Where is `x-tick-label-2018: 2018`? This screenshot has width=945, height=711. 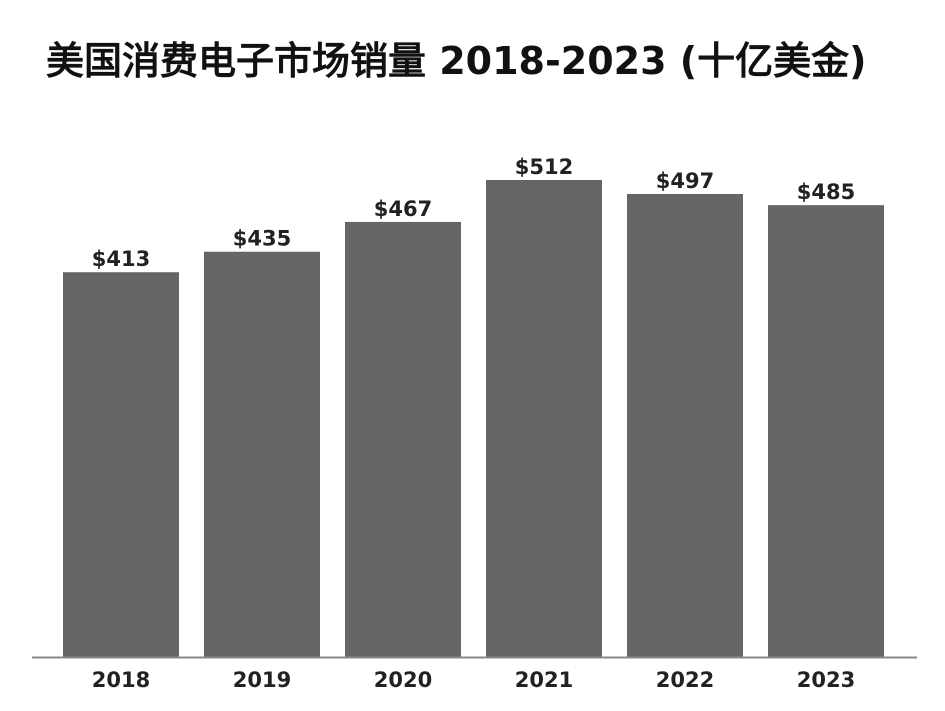 x-tick-label-2018: 2018 is located at coordinates (121, 680).